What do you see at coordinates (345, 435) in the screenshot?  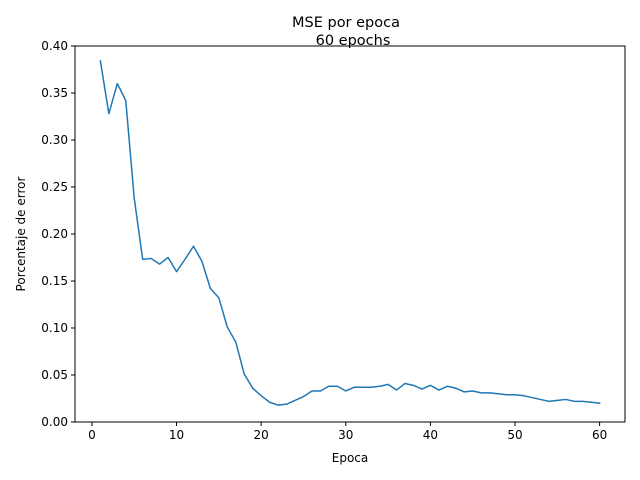 I see `x-tick-label: 30` at bounding box center [345, 435].